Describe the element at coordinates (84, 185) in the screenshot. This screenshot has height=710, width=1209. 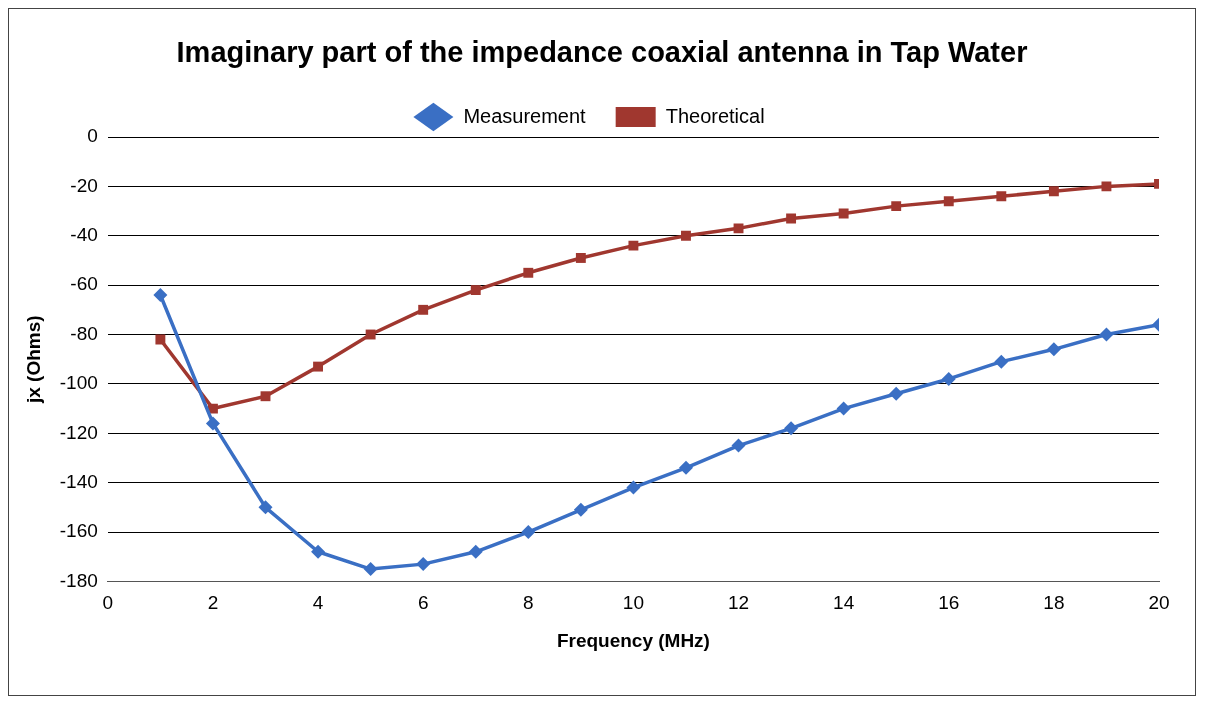
I see `y-tick-label: -20` at that location.